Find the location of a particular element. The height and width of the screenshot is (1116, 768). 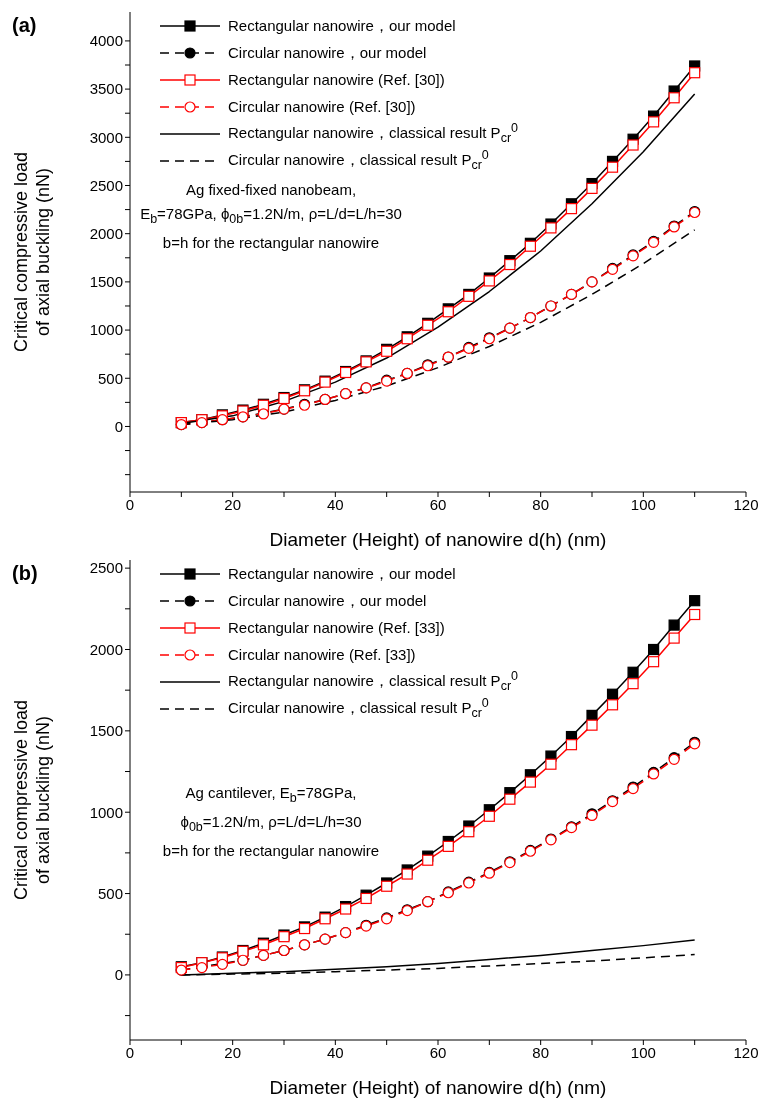

annotation: Ag cantilever, E$_{b}$=78GPa, is located at coordinates (271, 795).